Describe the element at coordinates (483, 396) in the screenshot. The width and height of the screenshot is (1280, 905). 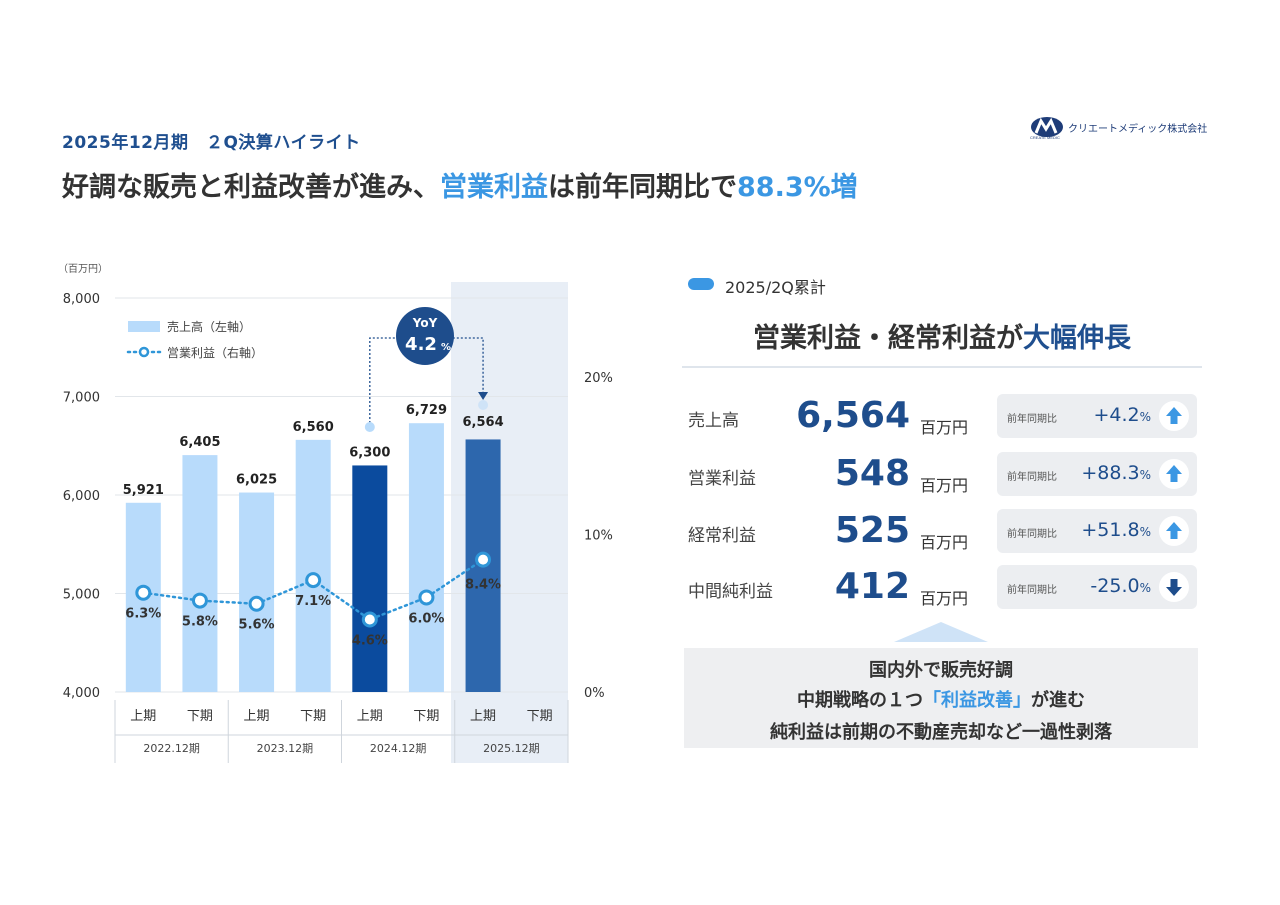
I see `yoy-arrowhead` at that location.